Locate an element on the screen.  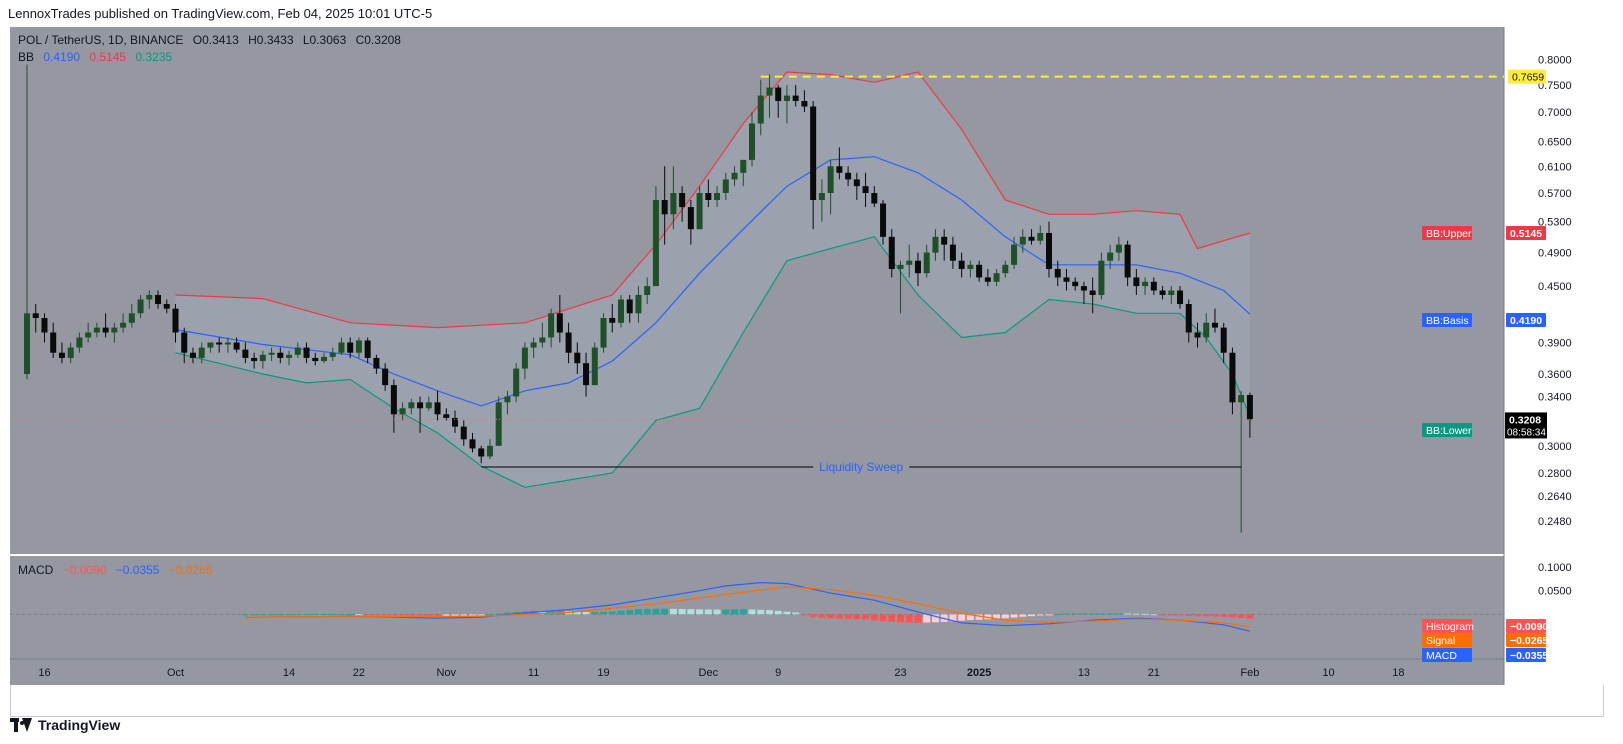
time-tick-label: 22 is located at coordinates (359, 673).